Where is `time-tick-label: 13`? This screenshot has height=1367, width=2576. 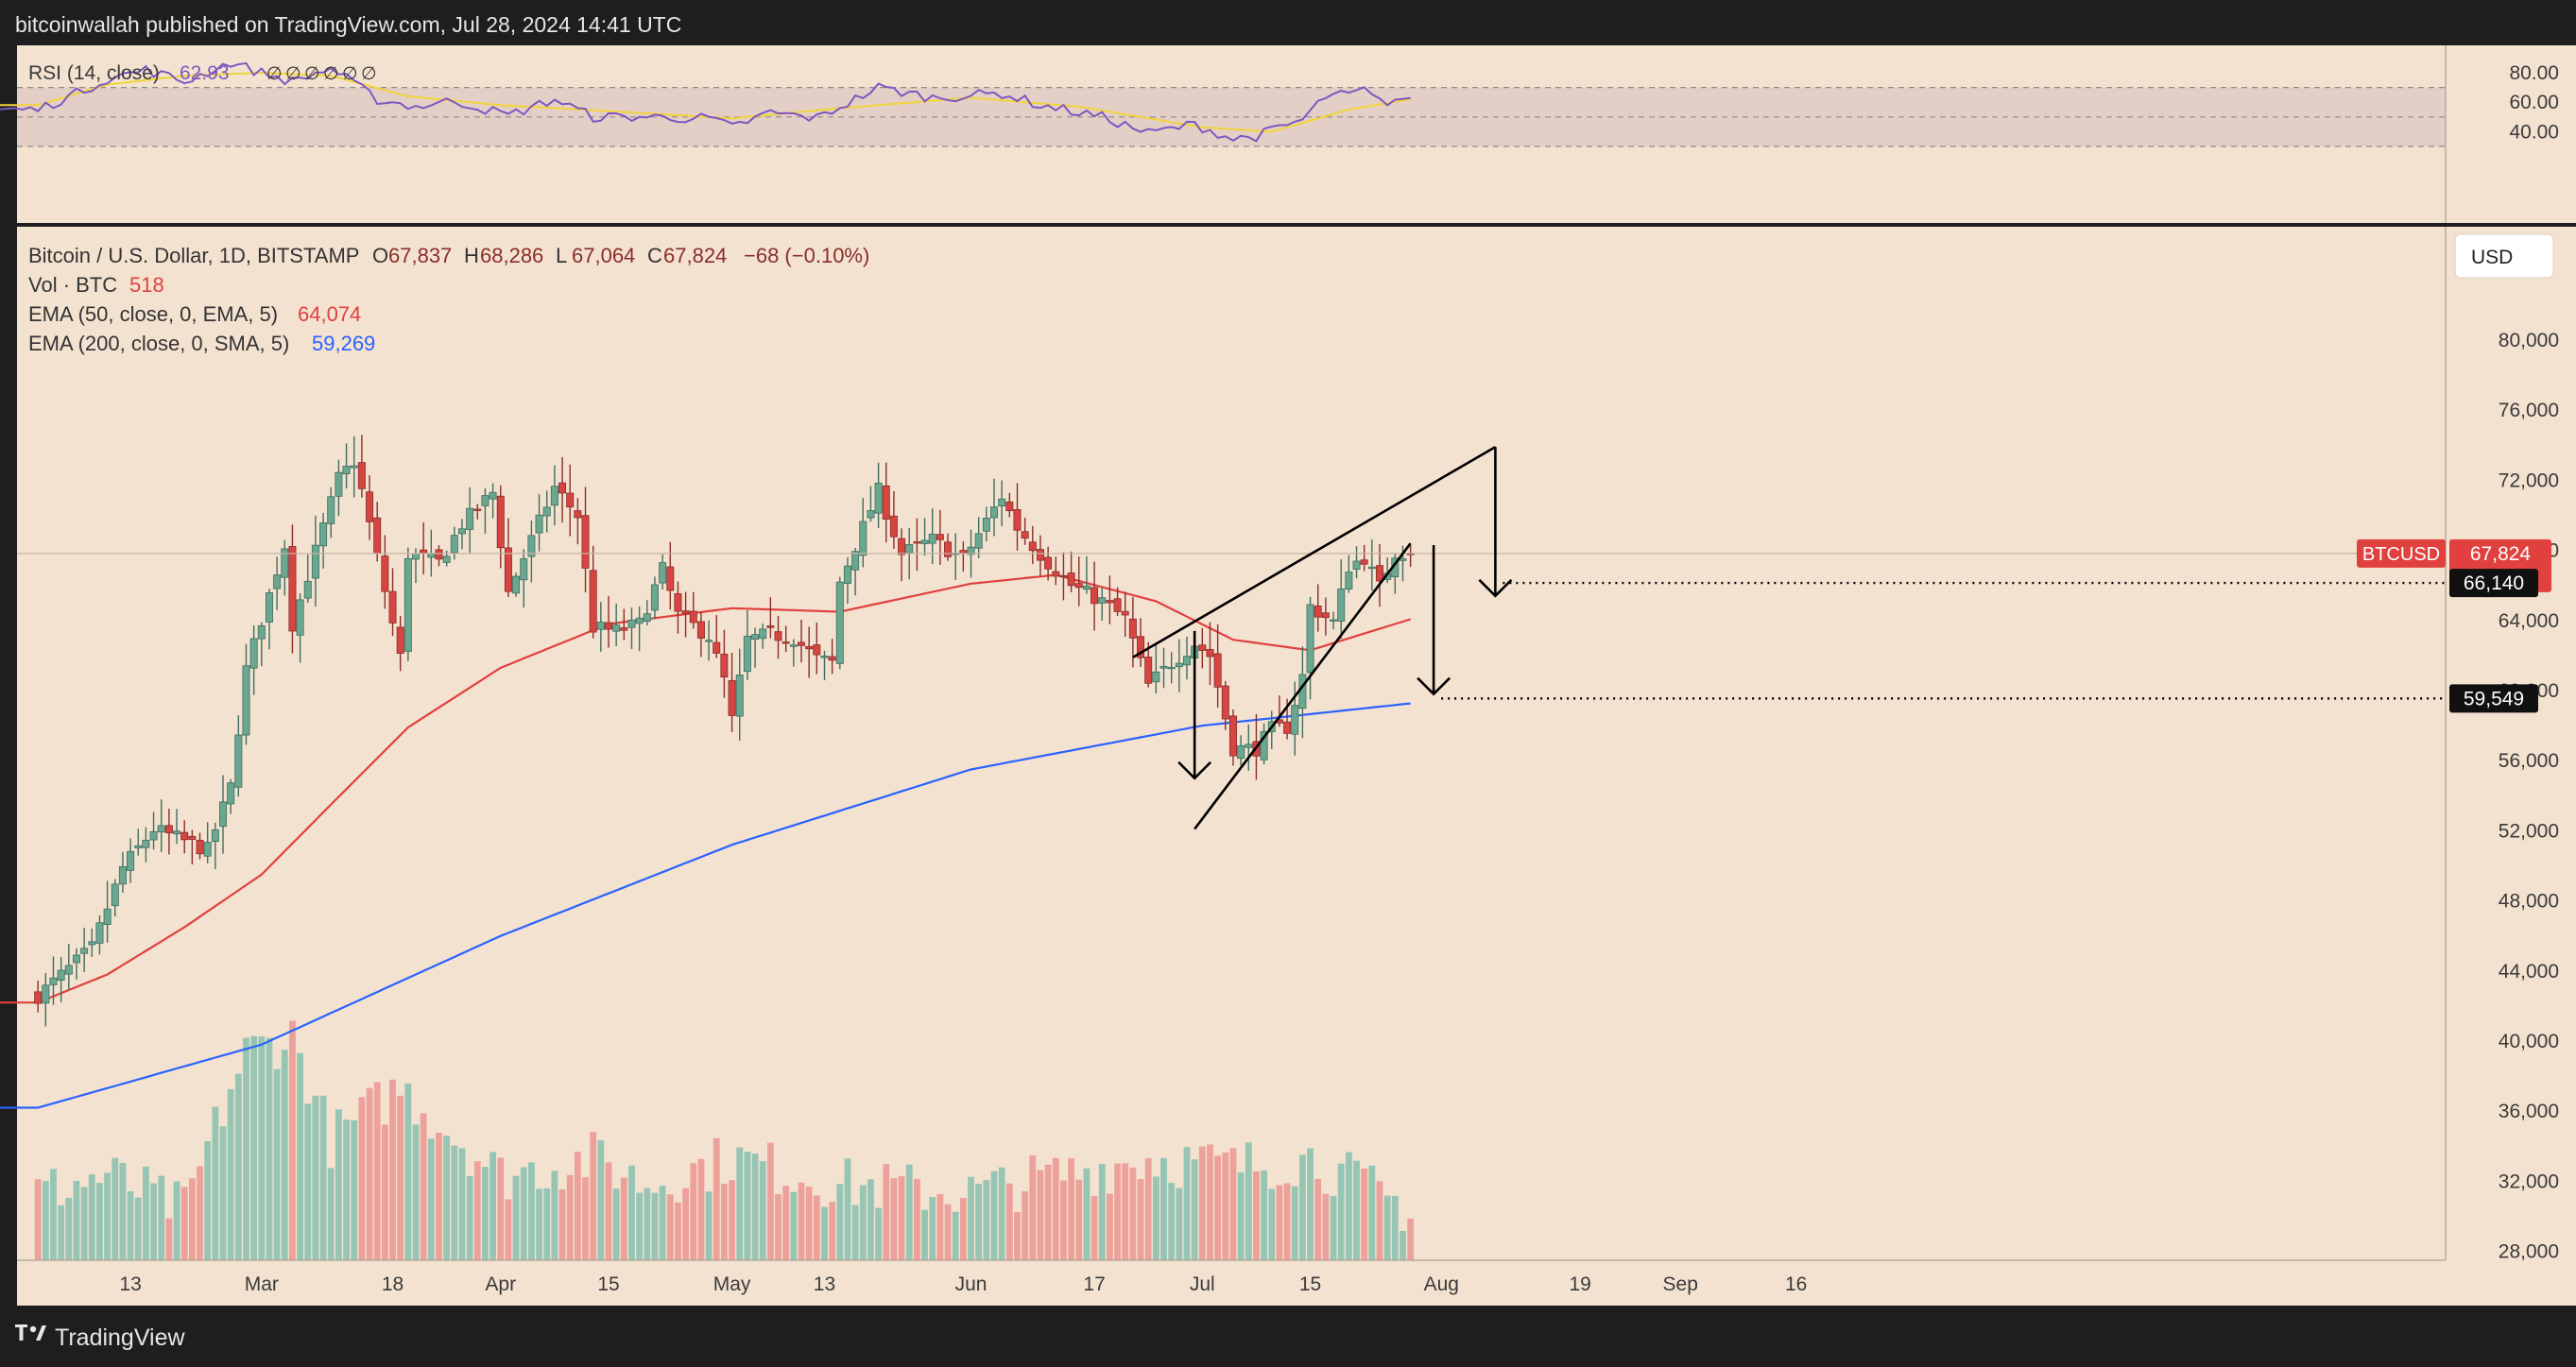 time-tick-label: 13 is located at coordinates (824, 1284).